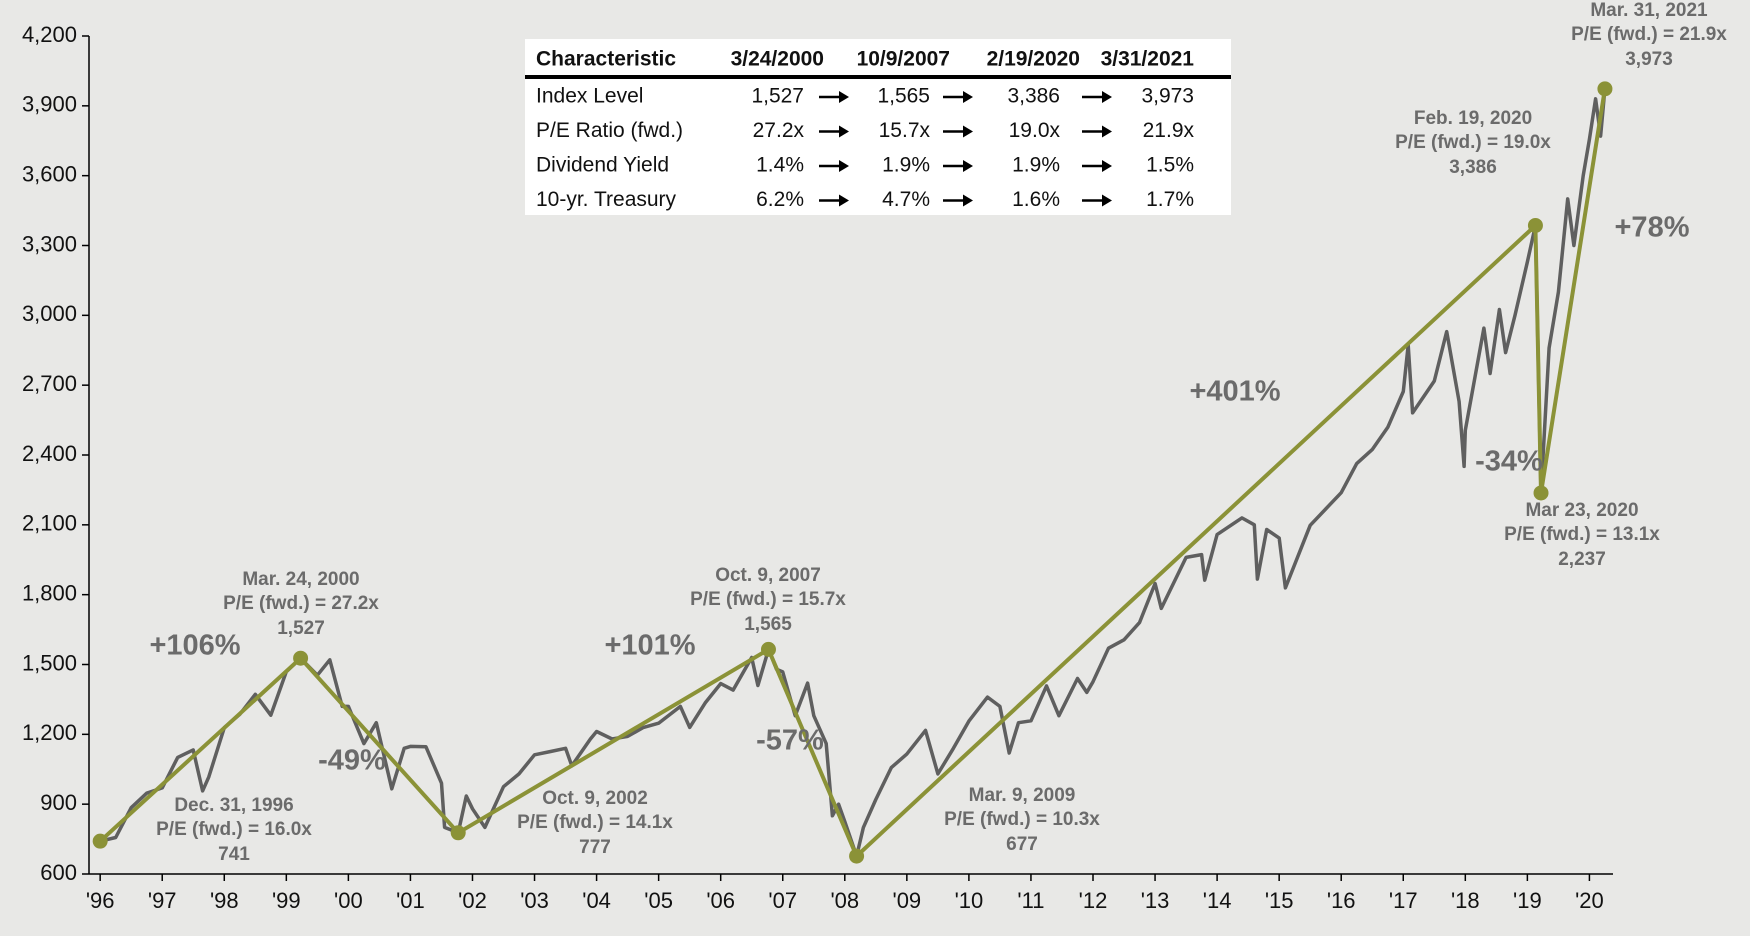  What do you see at coordinates (606, 59) in the screenshot?
I see `table-header: Characteristic` at bounding box center [606, 59].